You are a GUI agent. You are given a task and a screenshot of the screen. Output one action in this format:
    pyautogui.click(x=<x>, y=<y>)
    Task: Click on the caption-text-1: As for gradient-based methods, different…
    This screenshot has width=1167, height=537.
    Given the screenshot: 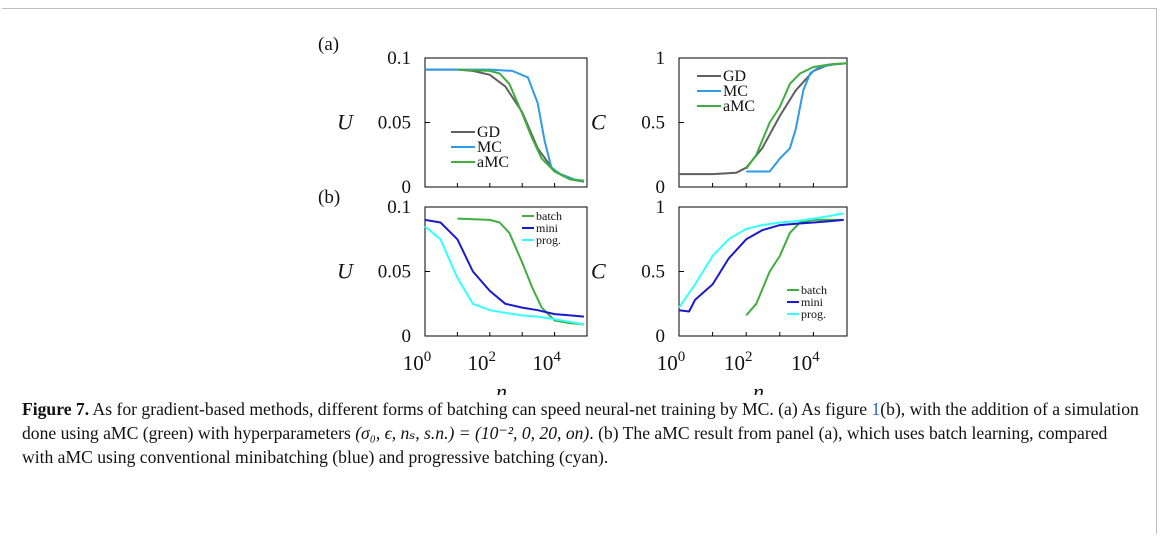 What is the action you would take?
    pyautogui.click(x=480, y=409)
    